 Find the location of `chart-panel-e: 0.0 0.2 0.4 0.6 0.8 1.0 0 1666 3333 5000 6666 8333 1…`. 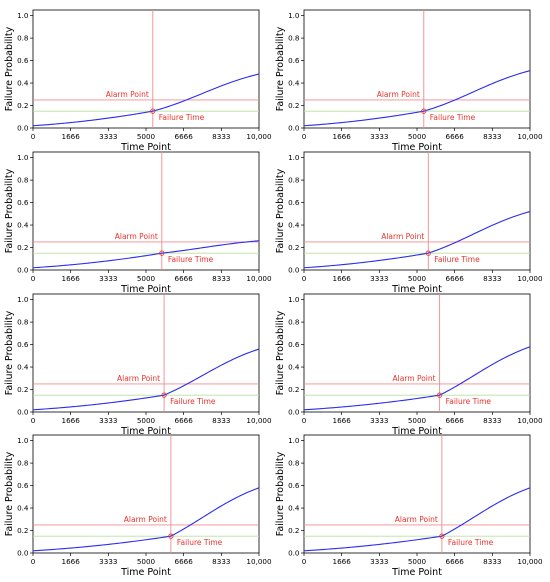

chart-panel-e: 0.0 0.2 0.4 0.6 0.8 1.0 0 1666 3333 5000 6666 8333 1… is located at coordinates (138, 372).